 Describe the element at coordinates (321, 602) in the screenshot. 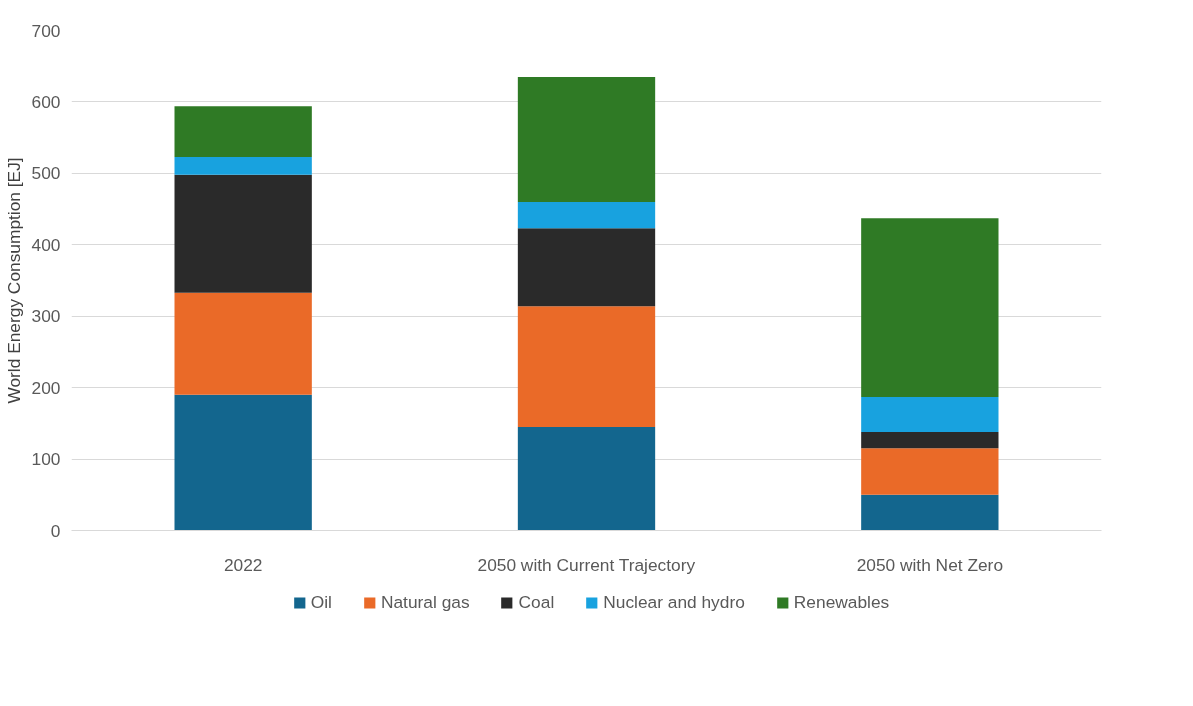

I see `legend-label: Oil` at that location.